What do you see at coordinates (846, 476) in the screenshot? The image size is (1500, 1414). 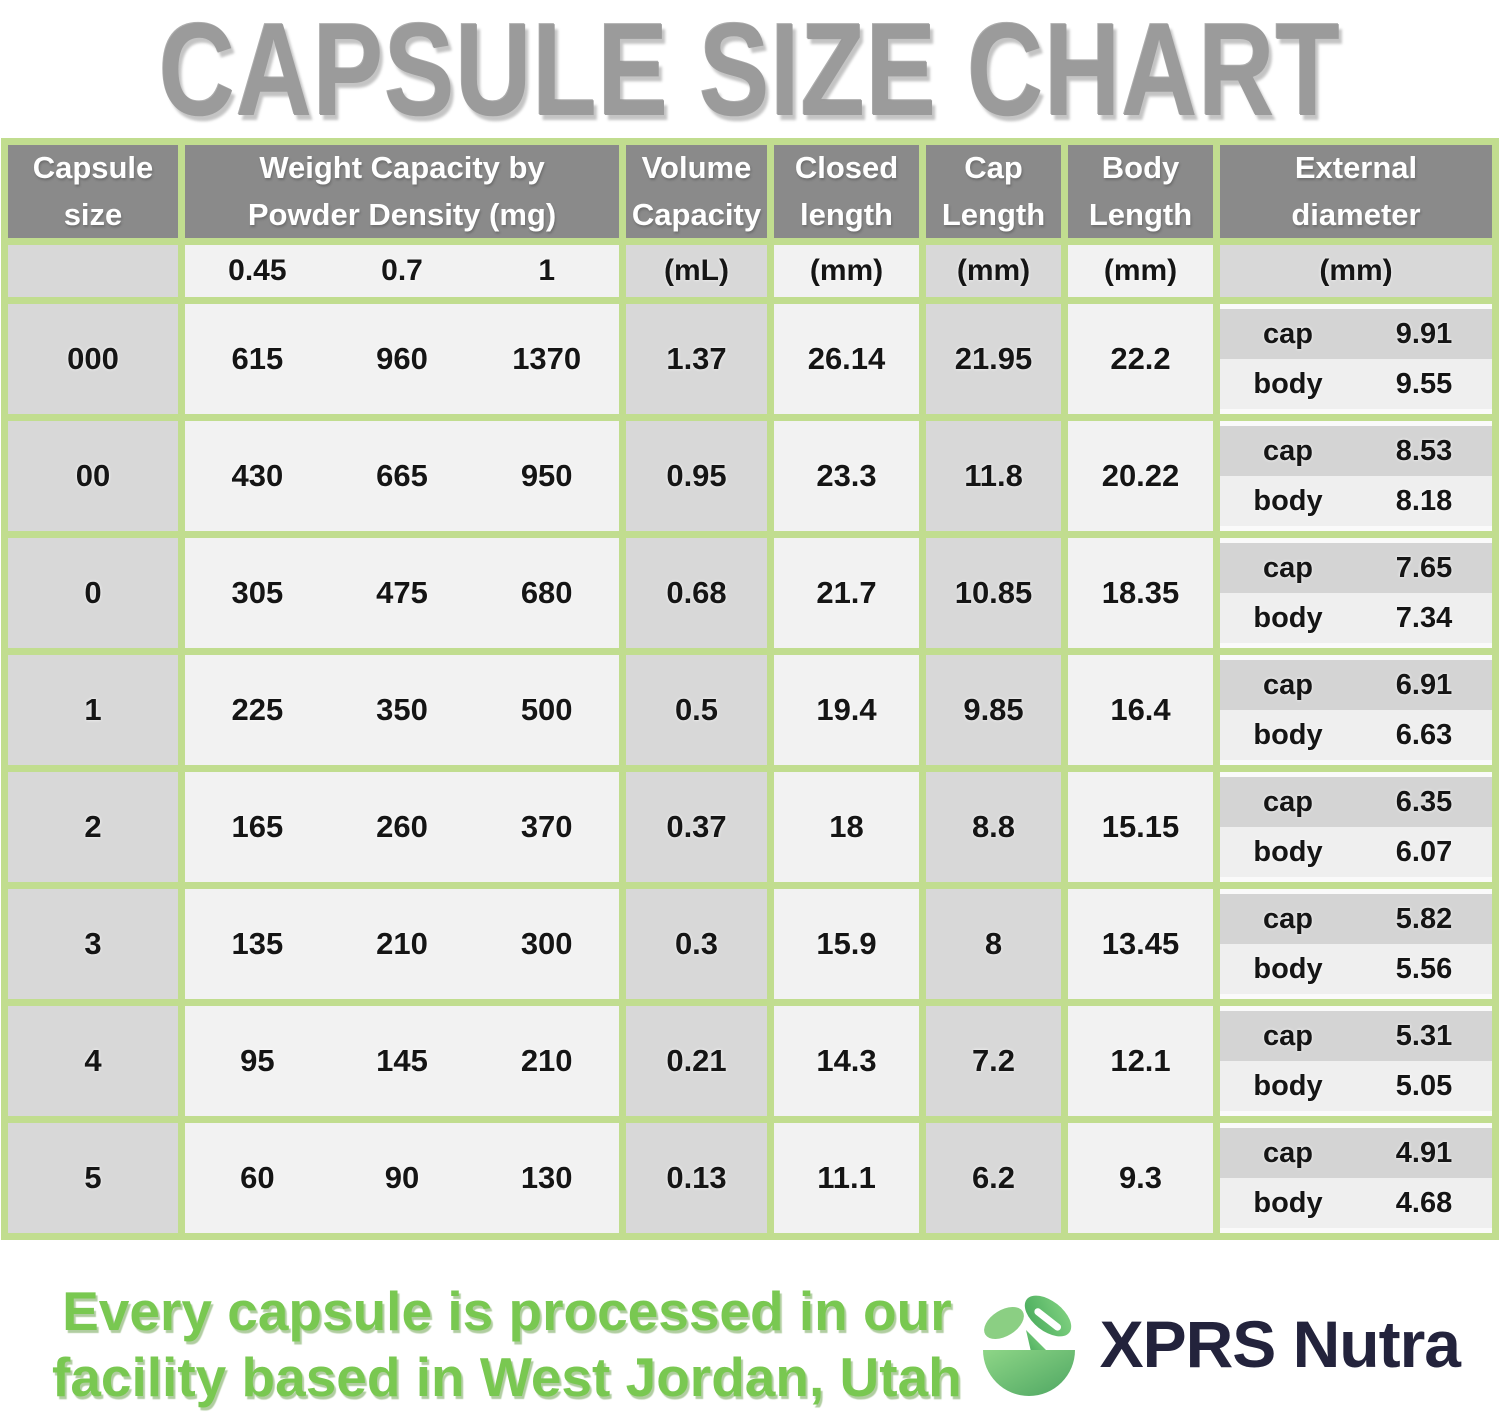 I see `closed-length-cell: 23.3` at bounding box center [846, 476].